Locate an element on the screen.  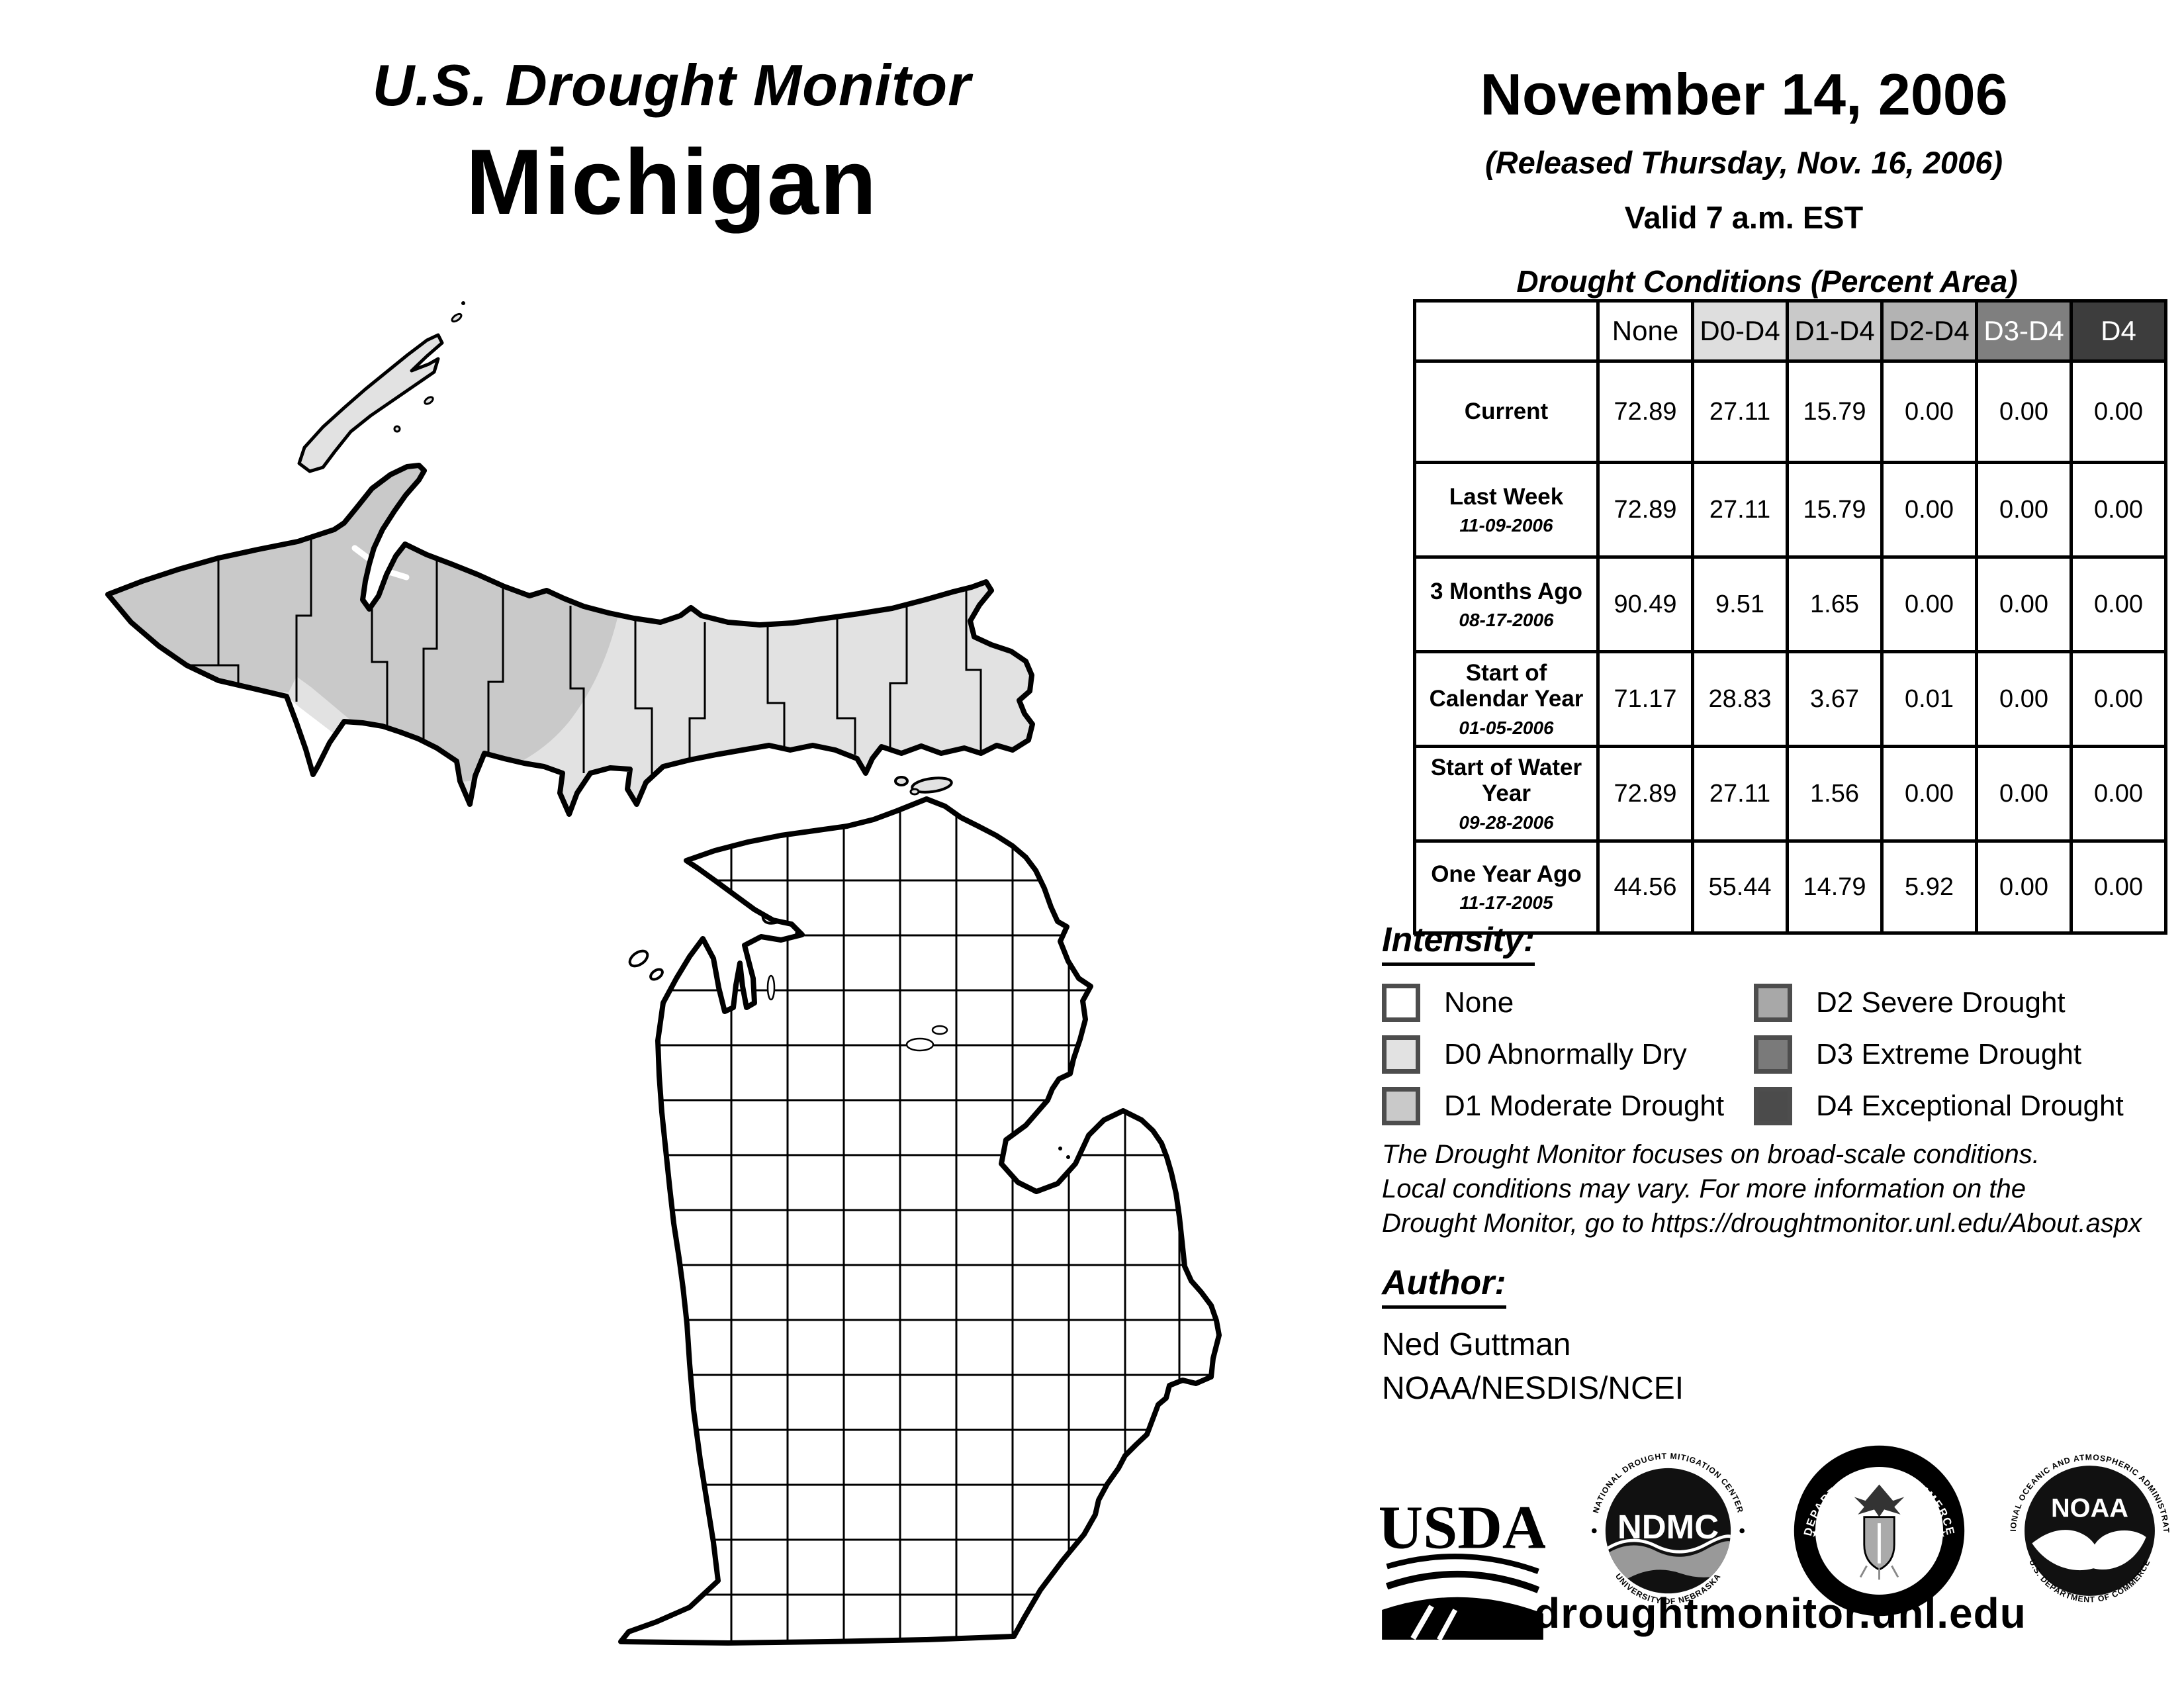
row-label-last-week: Last Week 11-09-2006 is located at coordinates (1507, 510).